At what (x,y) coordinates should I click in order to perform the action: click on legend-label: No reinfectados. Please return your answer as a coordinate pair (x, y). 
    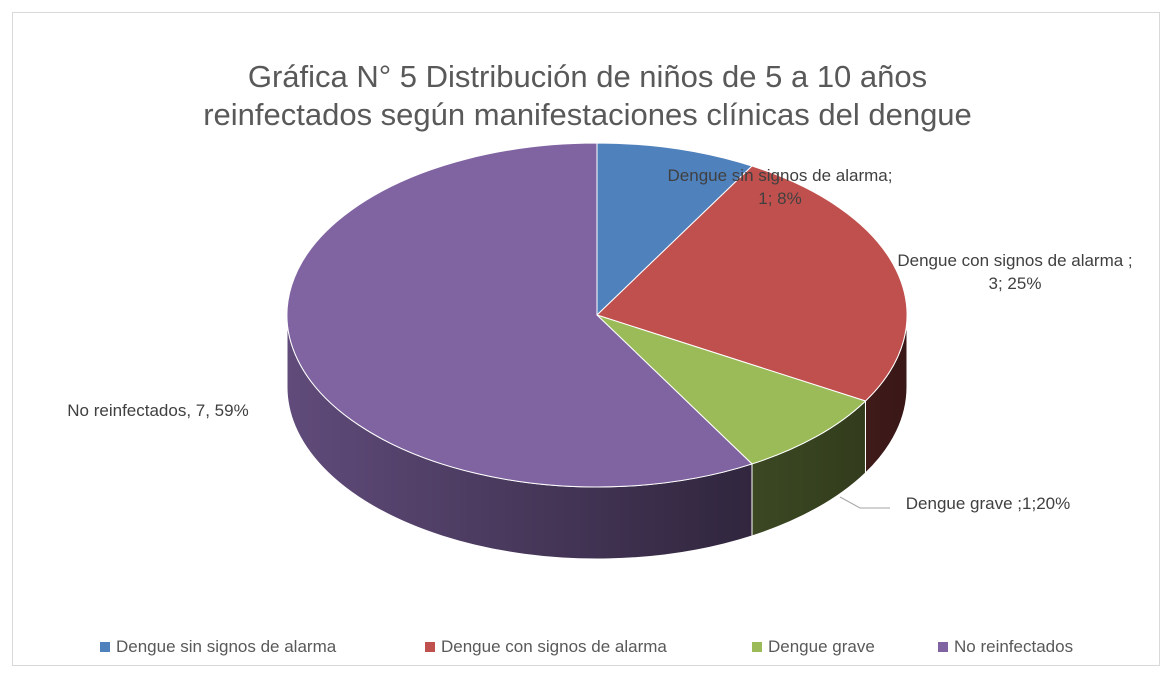
    Looking at the image, I should click on (1014, 646).